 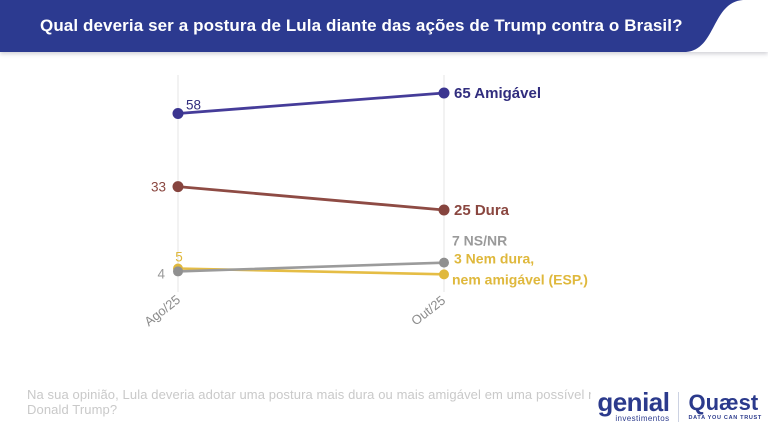 I want to click on series-end-label-line2: nem amigável (ESP.), so click(x=520, y=279).